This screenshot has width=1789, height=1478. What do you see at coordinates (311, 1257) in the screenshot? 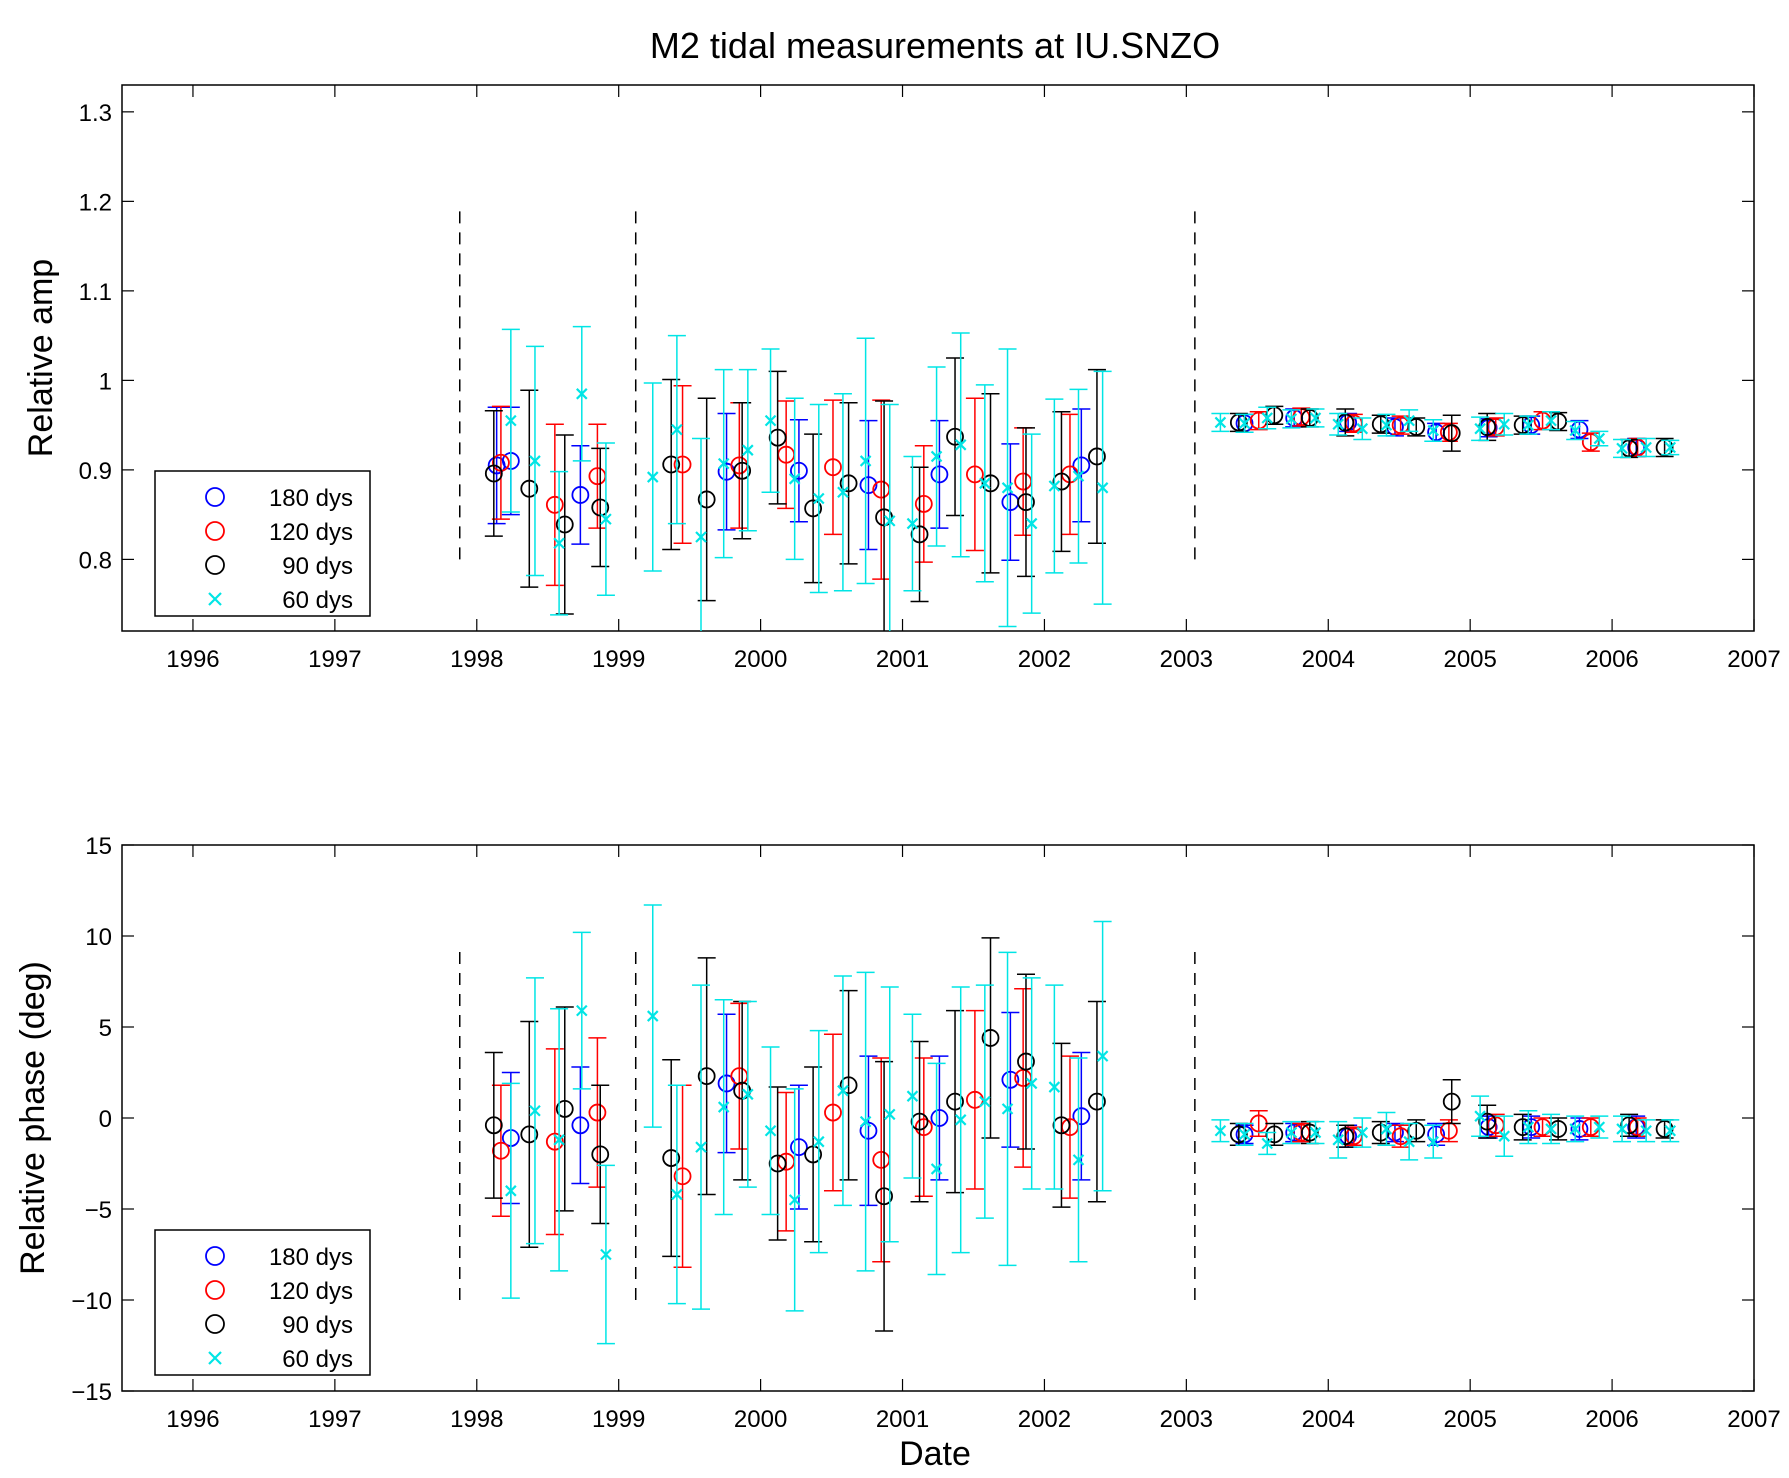
I see `legend-label: 180 dys` at bounding box center [311, 1257].